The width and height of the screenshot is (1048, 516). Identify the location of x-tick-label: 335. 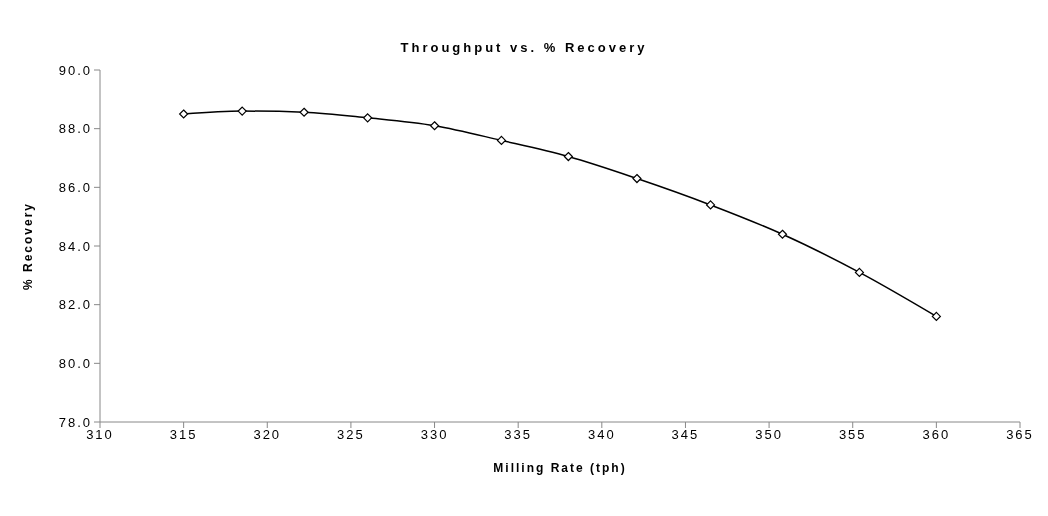
(518, 435).